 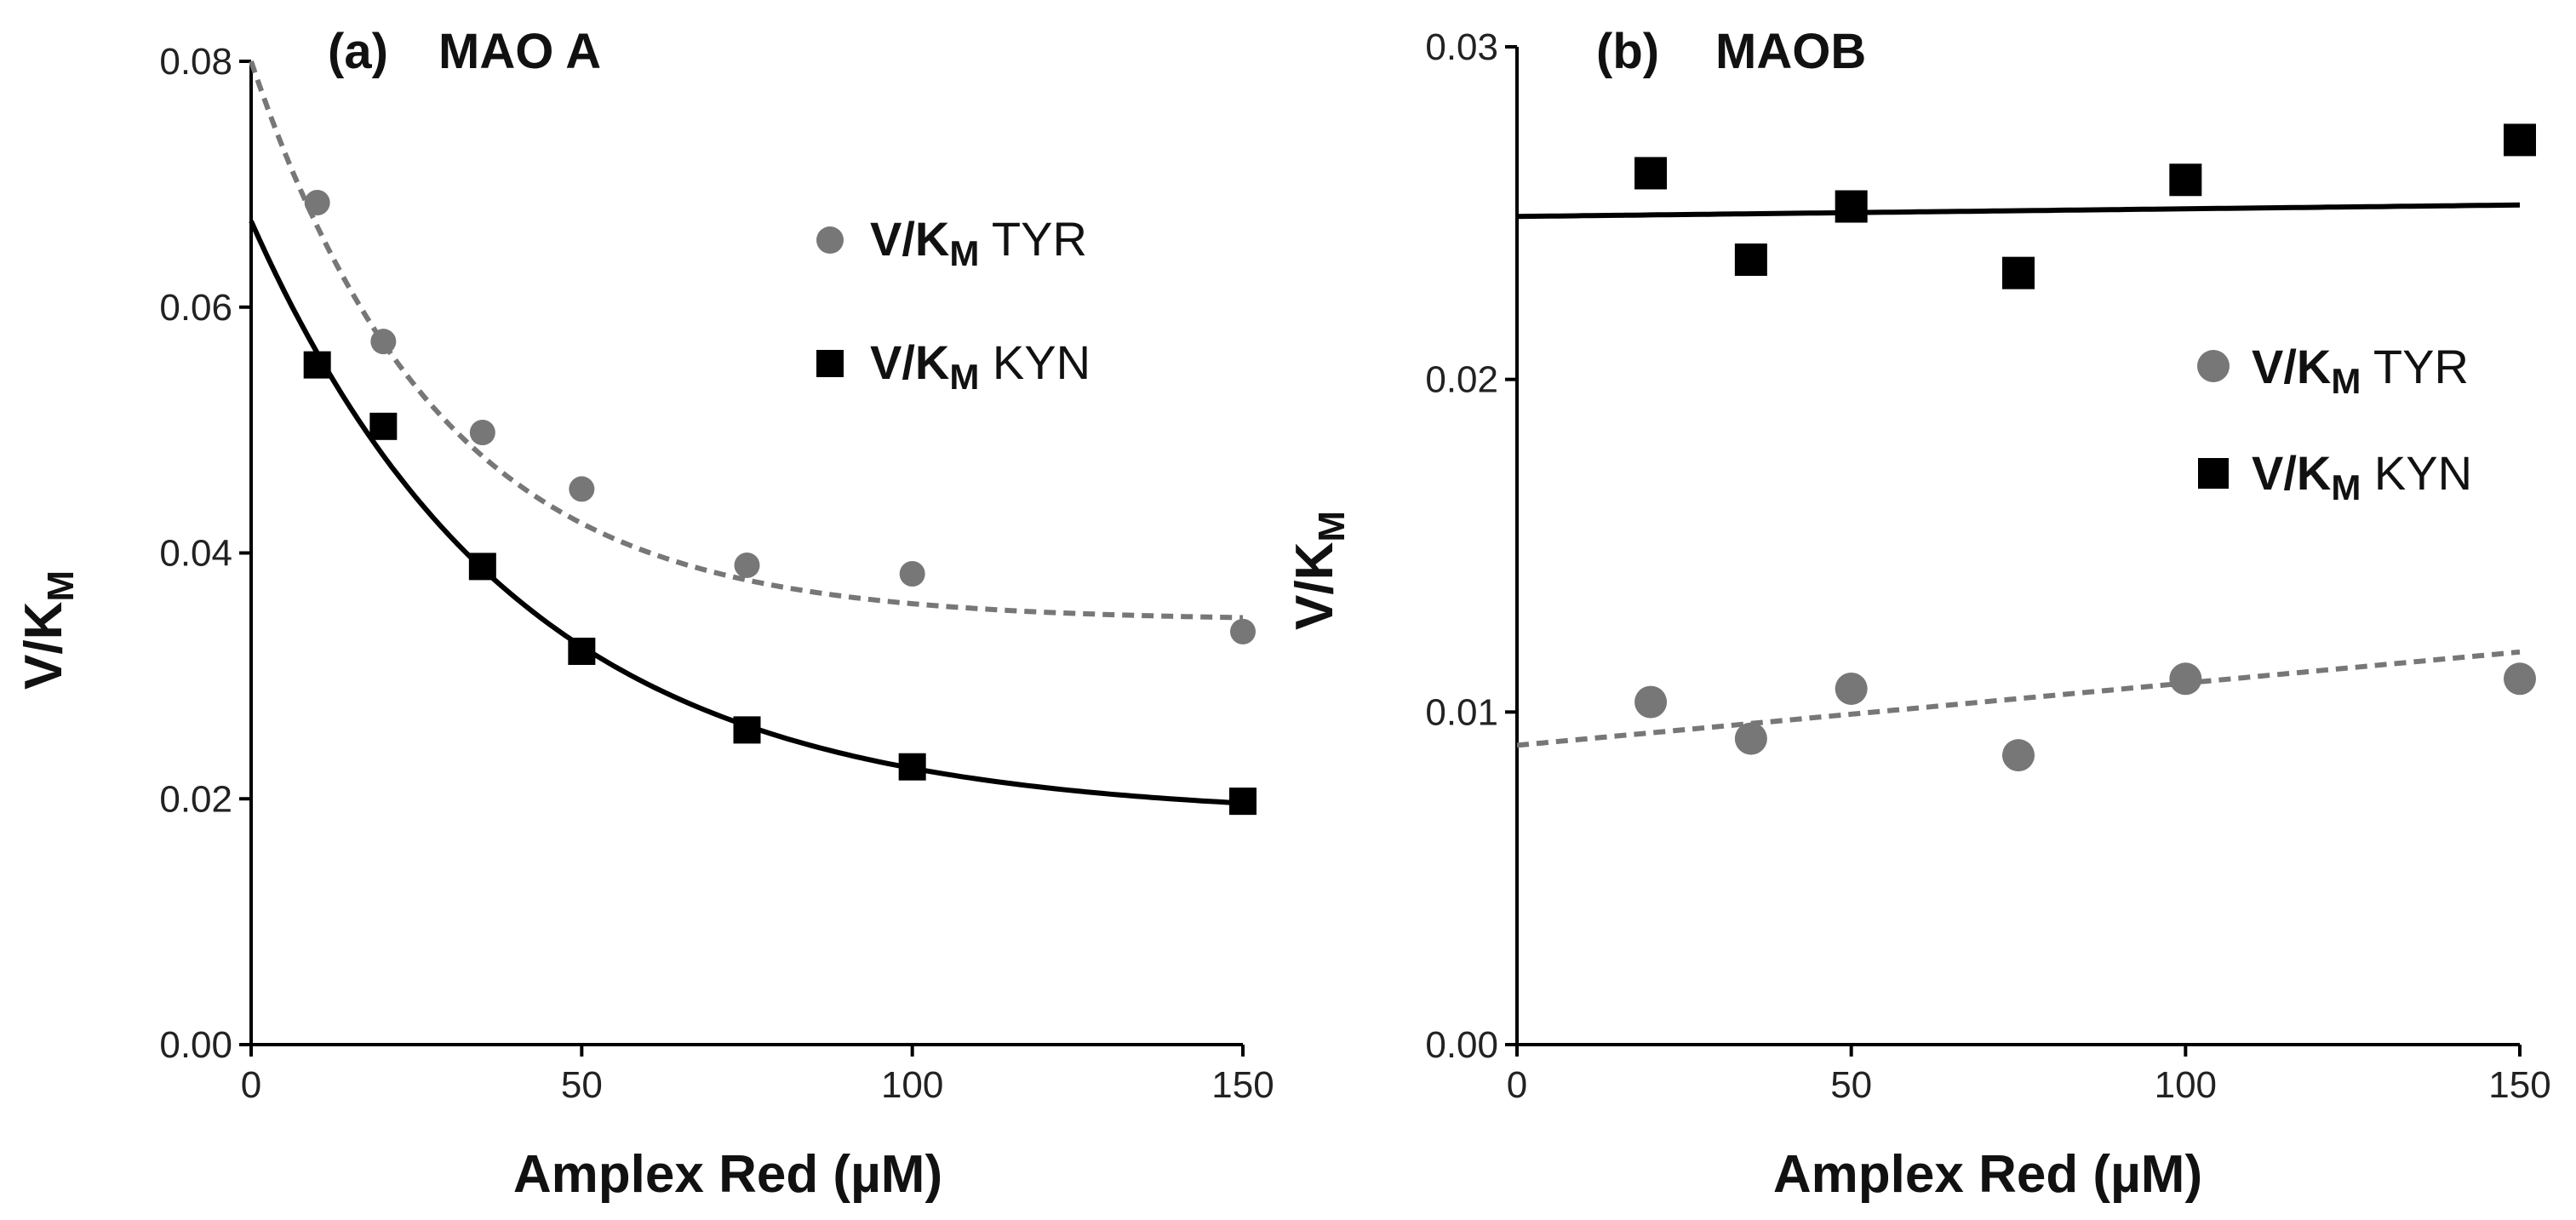 What do you see at coordinates (1462, 47) in the screenshot?
I see `panel-b-y-tick-label: 0.03` at bounding box center [1462, 47].